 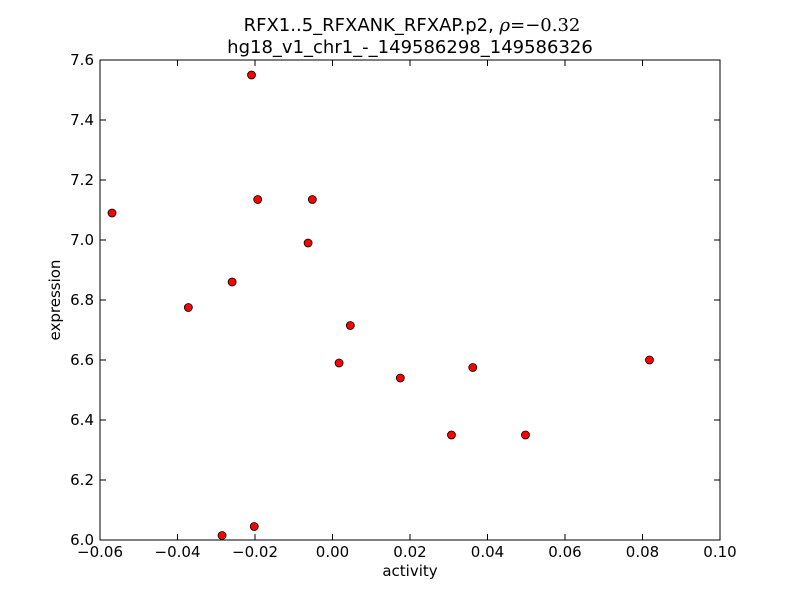 What do you see at coordinates (255, 552) in the screenshot?
I see `x-tick-label: −0.02` at bounding box center [255, 552].